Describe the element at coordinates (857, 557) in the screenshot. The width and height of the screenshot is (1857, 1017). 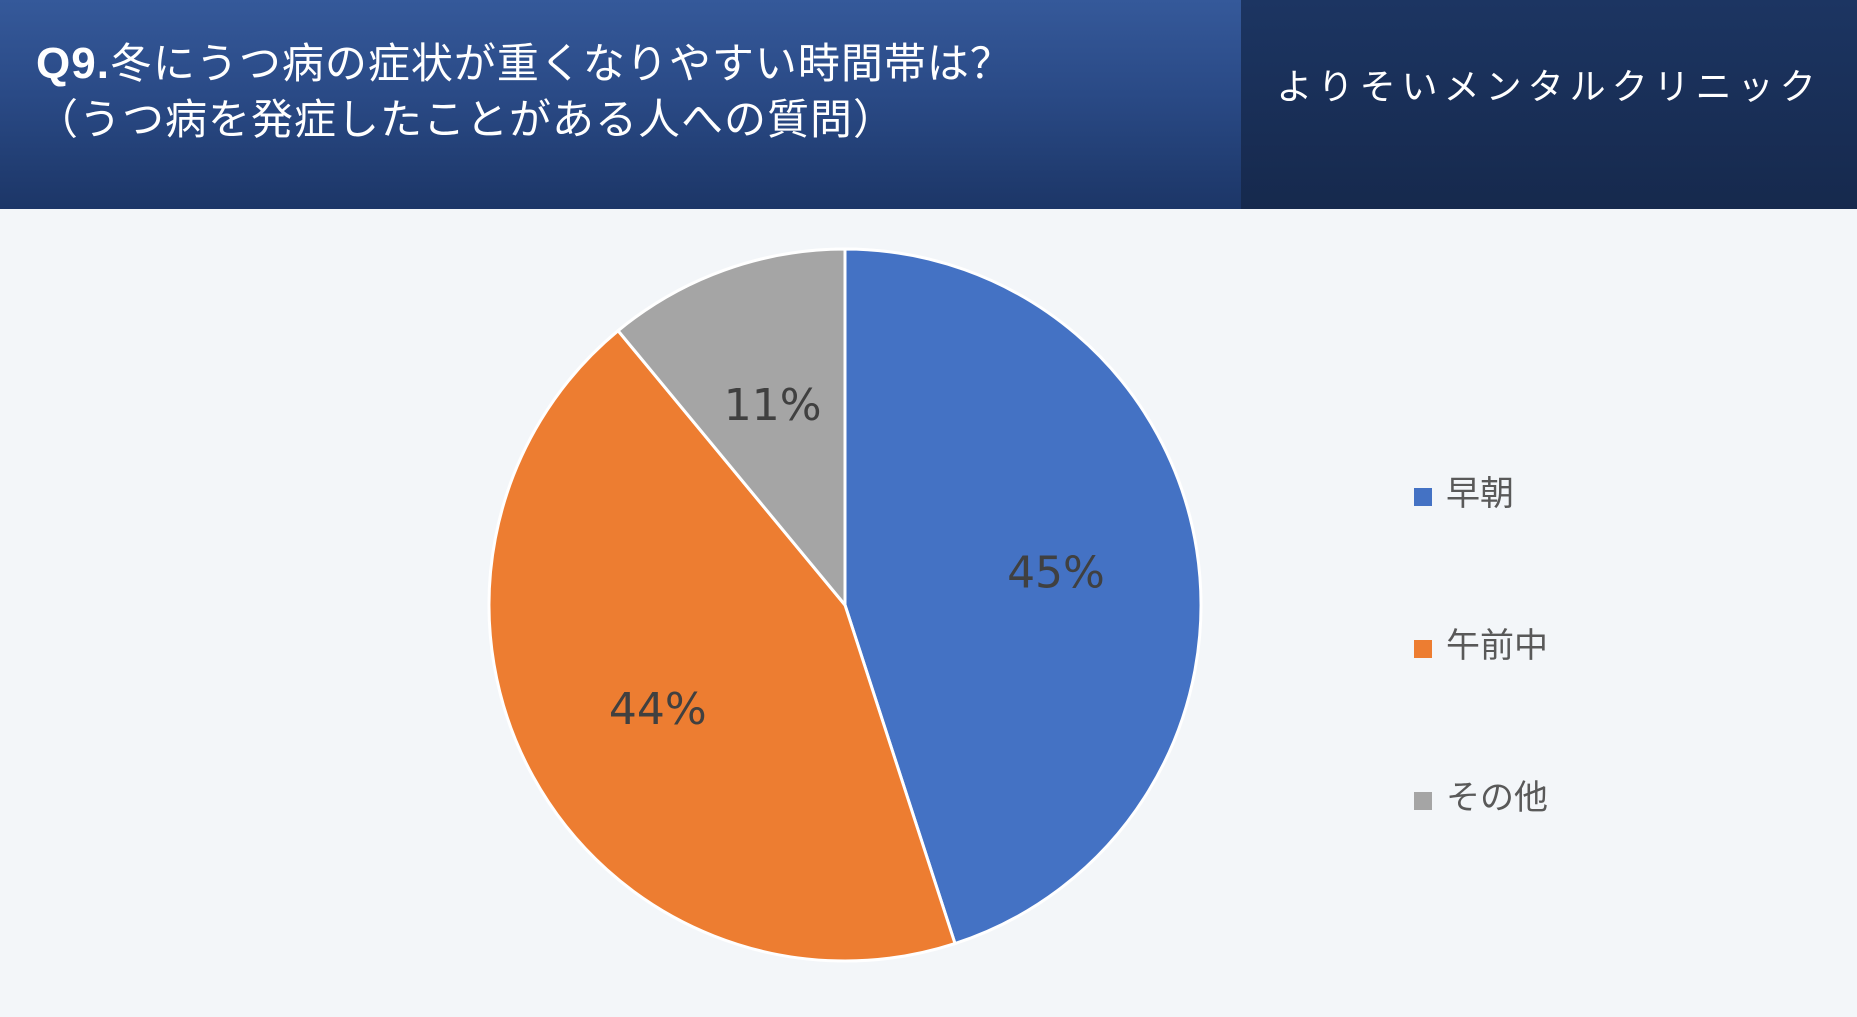
I see `pie-data-labels: 45% 44% 11%` at that location.